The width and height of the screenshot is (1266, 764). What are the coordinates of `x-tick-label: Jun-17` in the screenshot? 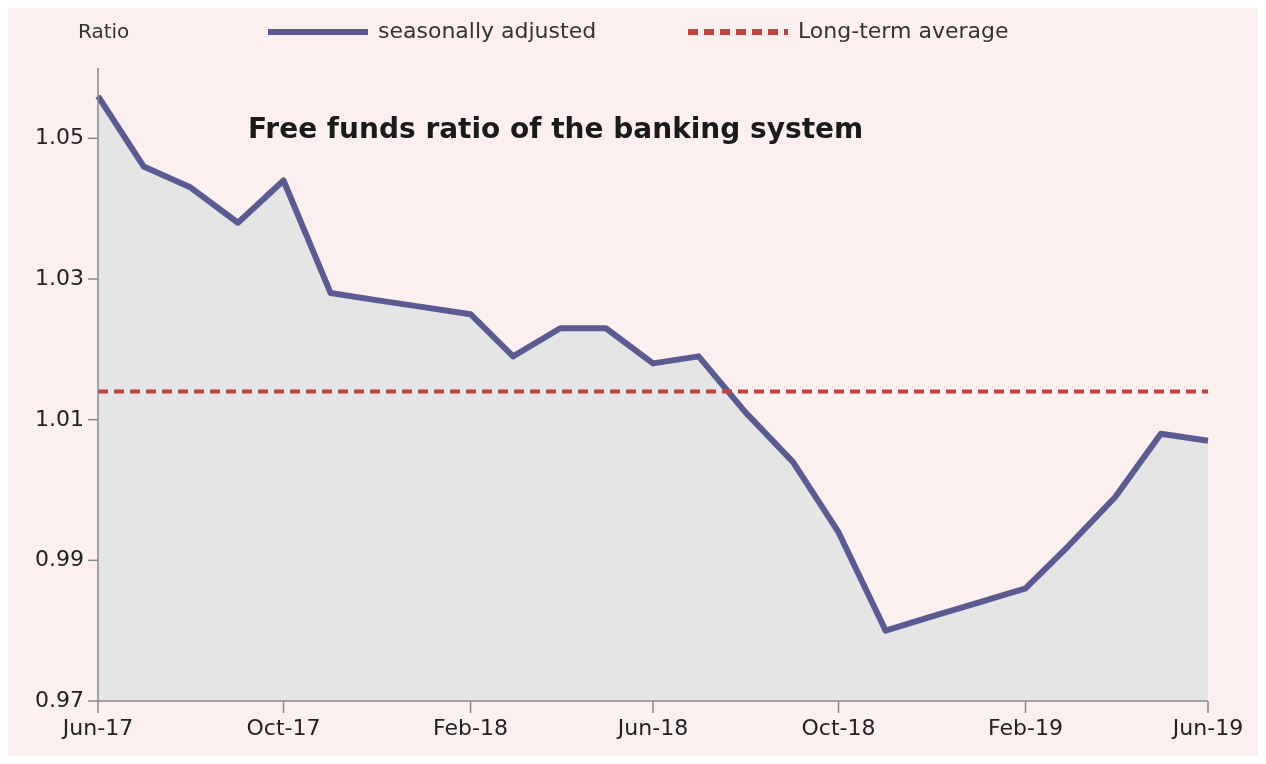 It's located at (97, 727).